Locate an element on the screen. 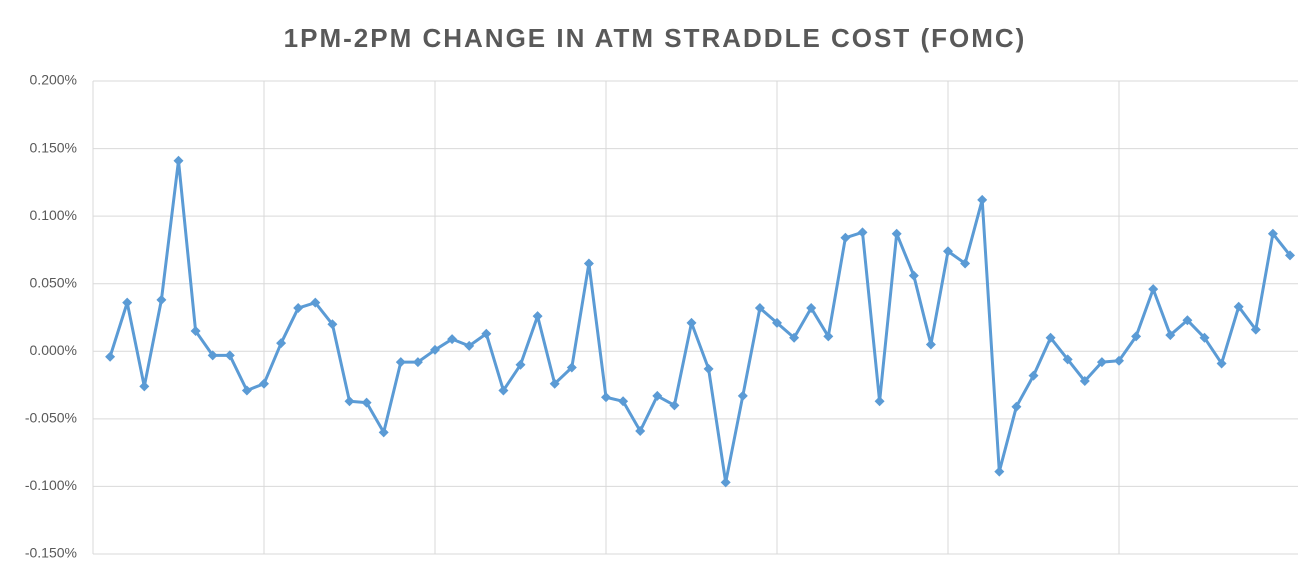 The image size is (1314, 578). y-tick-label: 0.050% is located at coordinates (53, 282).